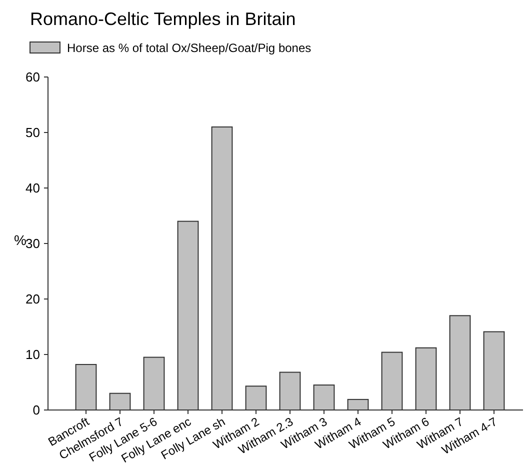 The width and height of the screenshot is (526, 473). Describe the element at coordinates (33, 132) in the screenshot. I see `y-tick-label: 50` at that location.